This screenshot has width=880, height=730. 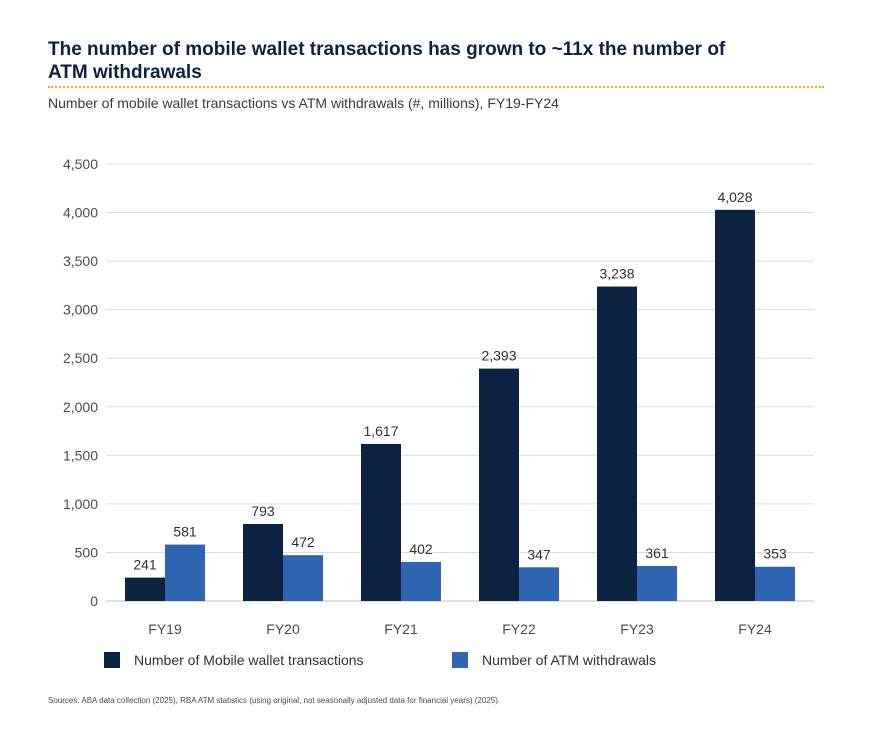 I want to click on x-tick-label: FY23, so click(x=637, y=629).